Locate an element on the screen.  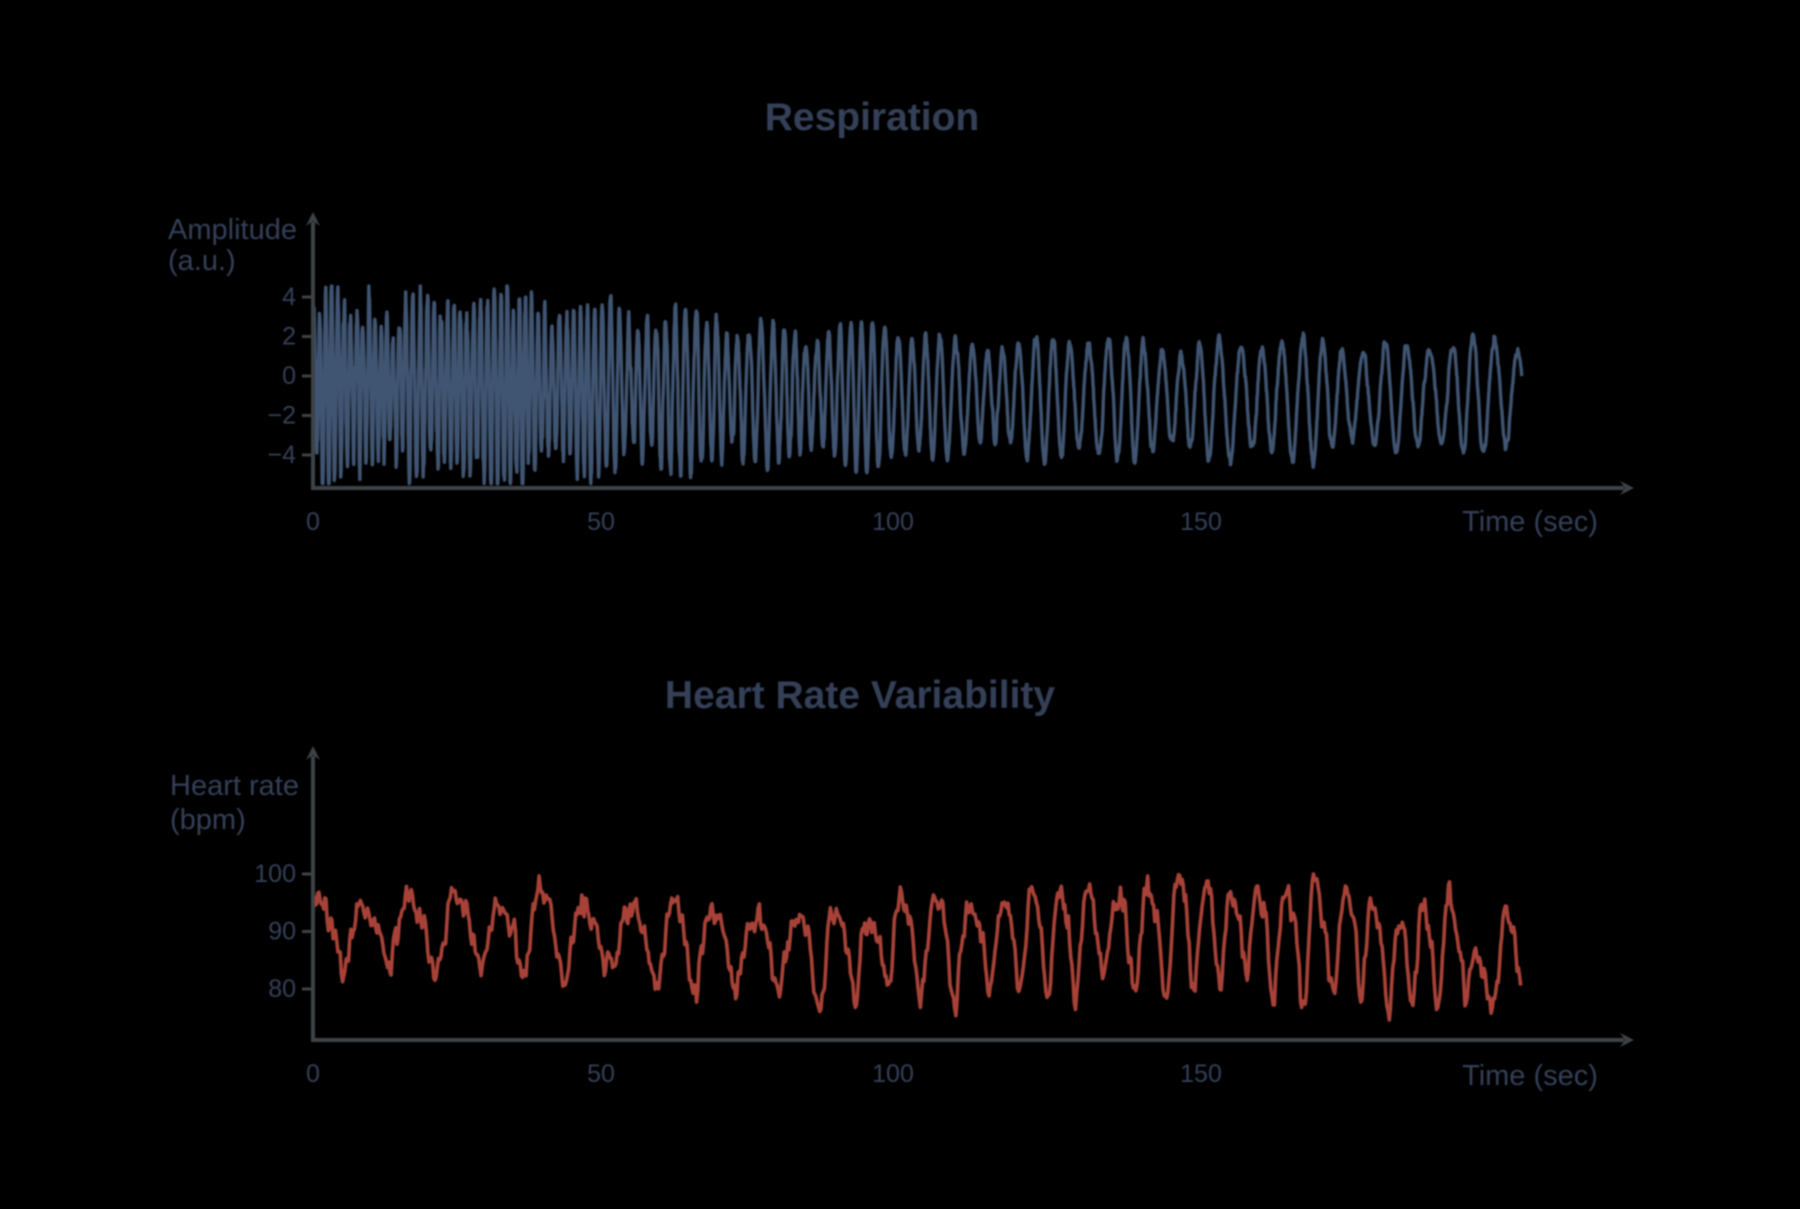
svg-text: −4 is located at coordinates (281, 455).